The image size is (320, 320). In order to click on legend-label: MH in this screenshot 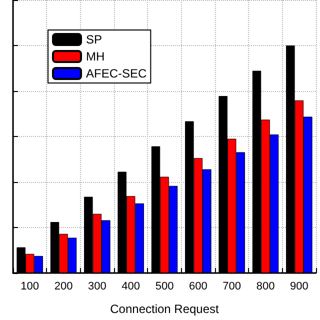, I will do `click(95, 57)`.